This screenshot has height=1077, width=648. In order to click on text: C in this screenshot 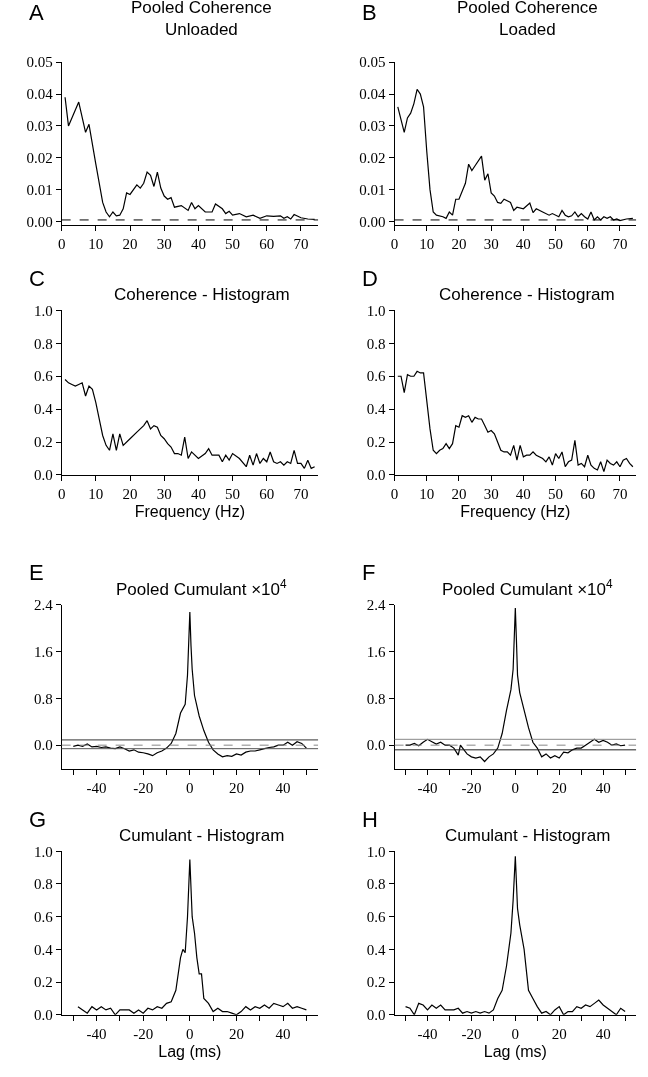, I will do `click(37, 278)`.